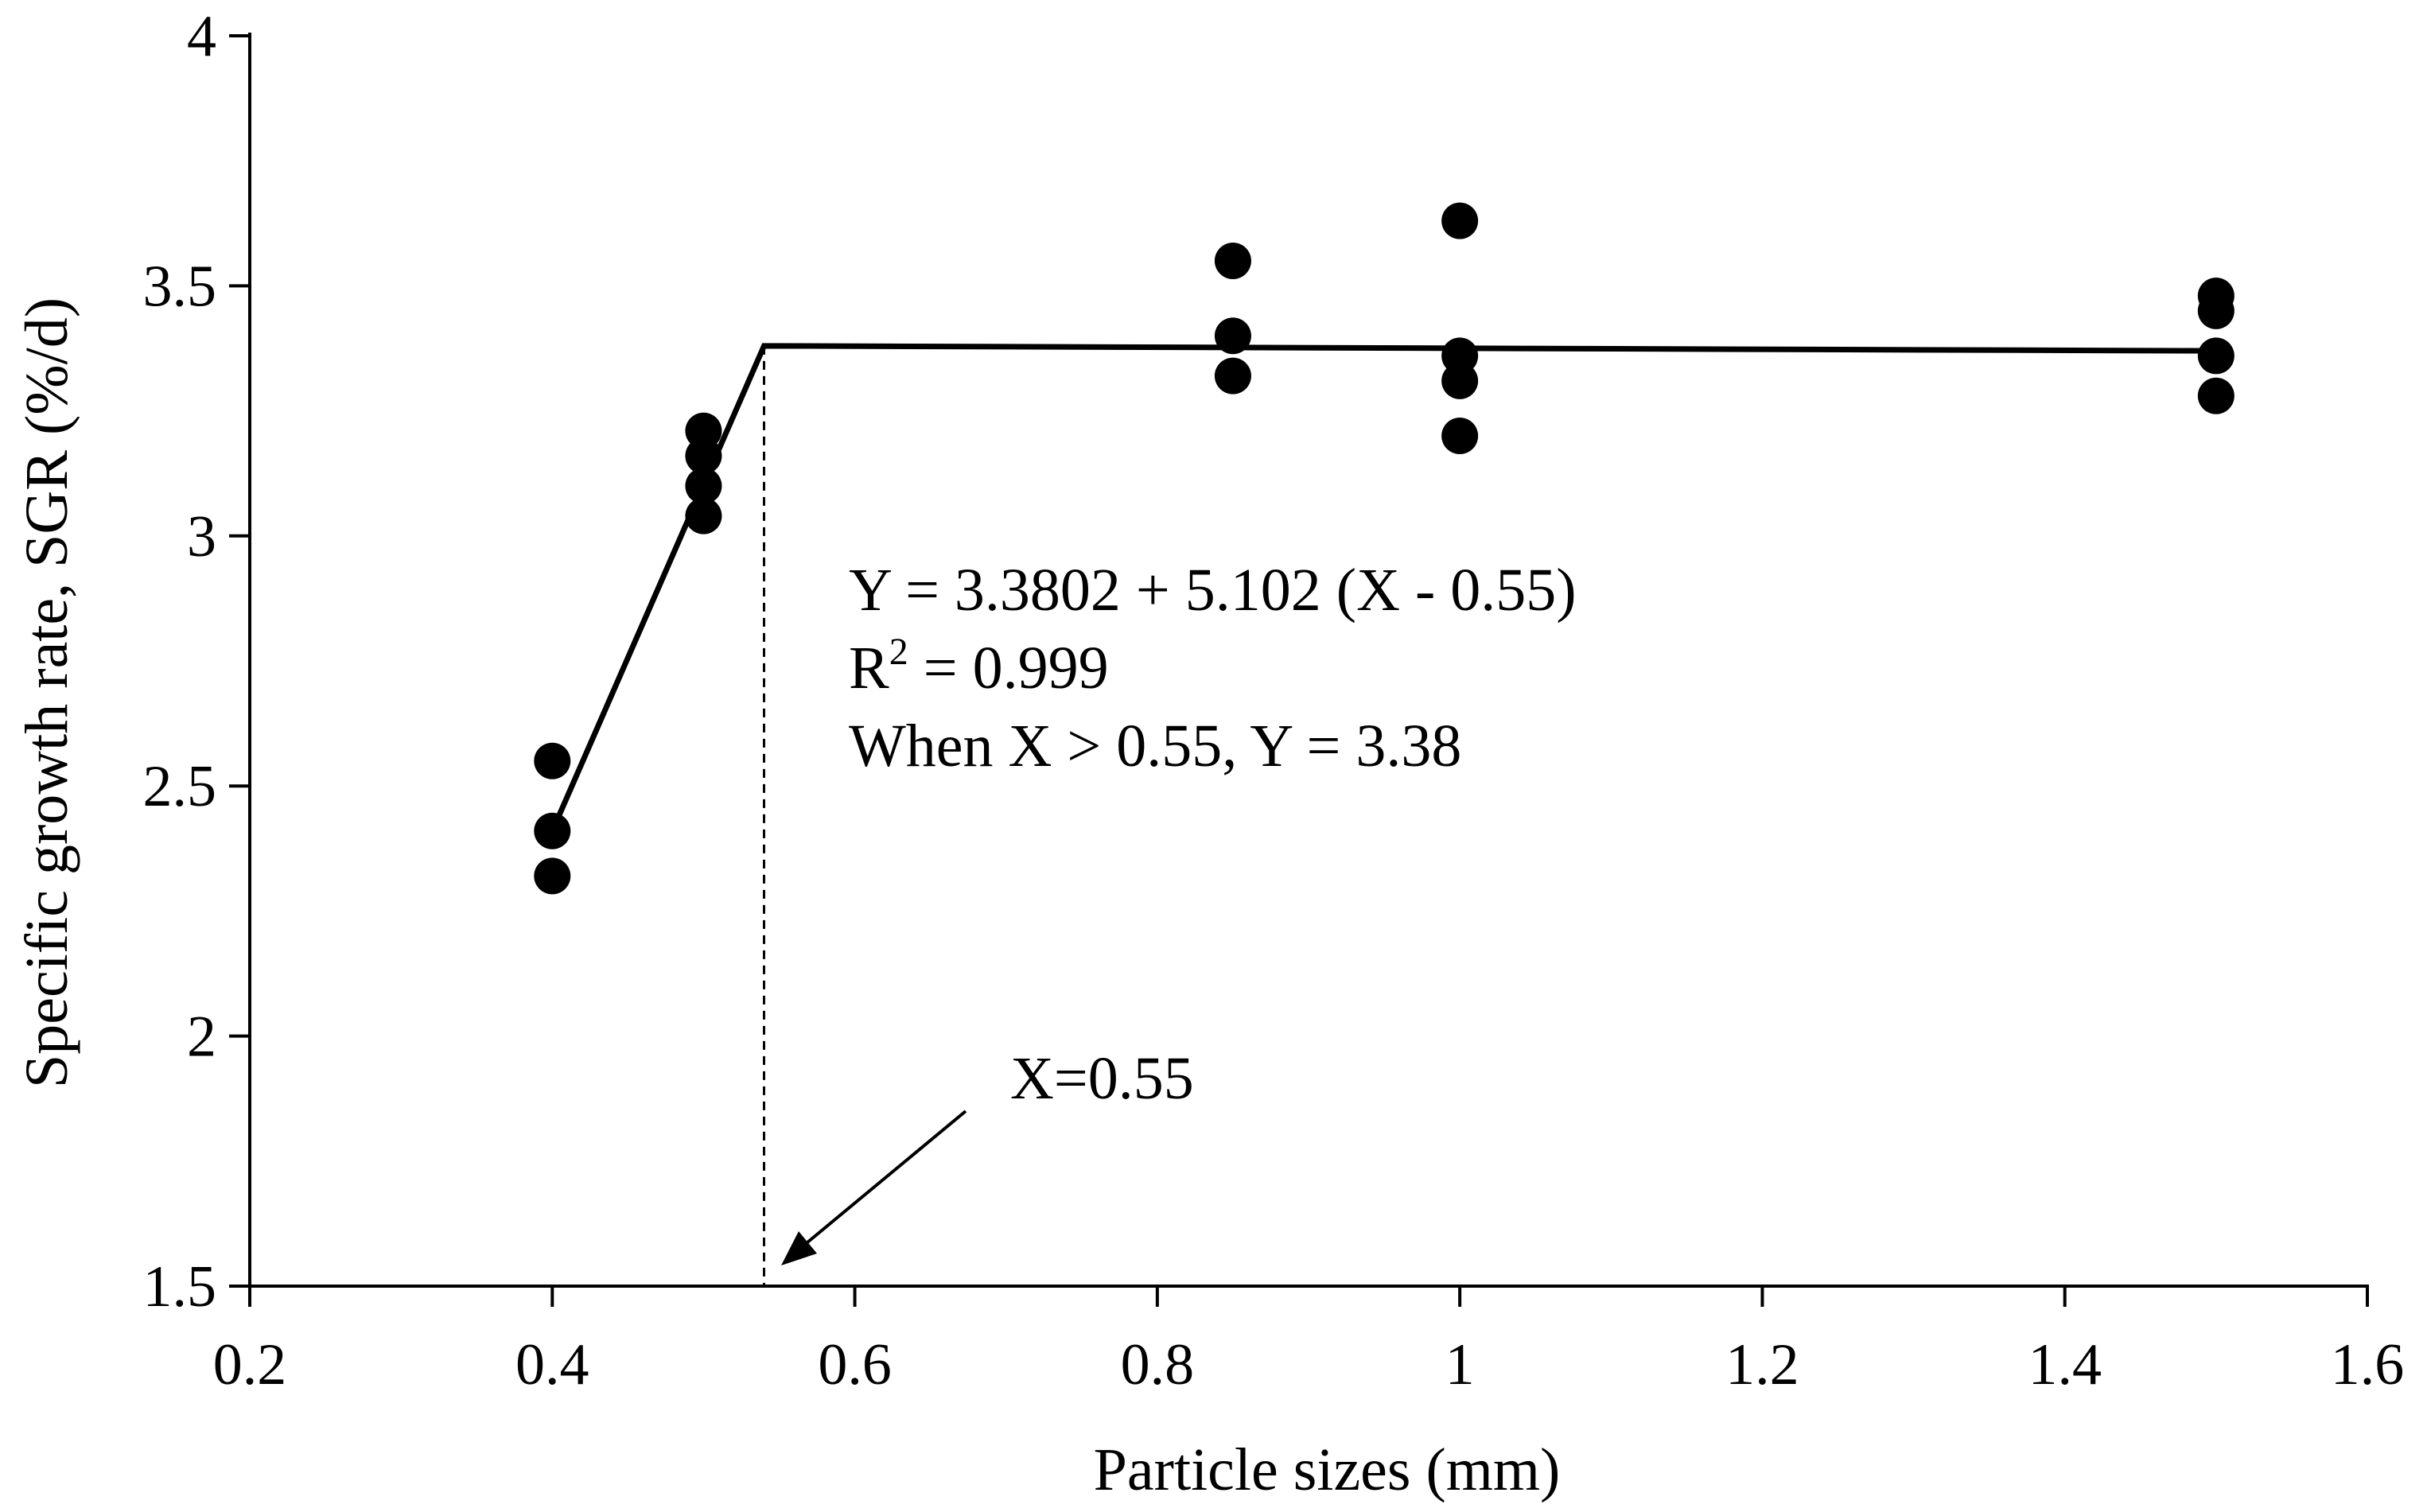 This screenshot has height=1512, width=2427. What do you see at coordinates (1158, 1365) in the screenshot?
I see `x-tick-label: 0.8` at bounding box center [1158, 1365].